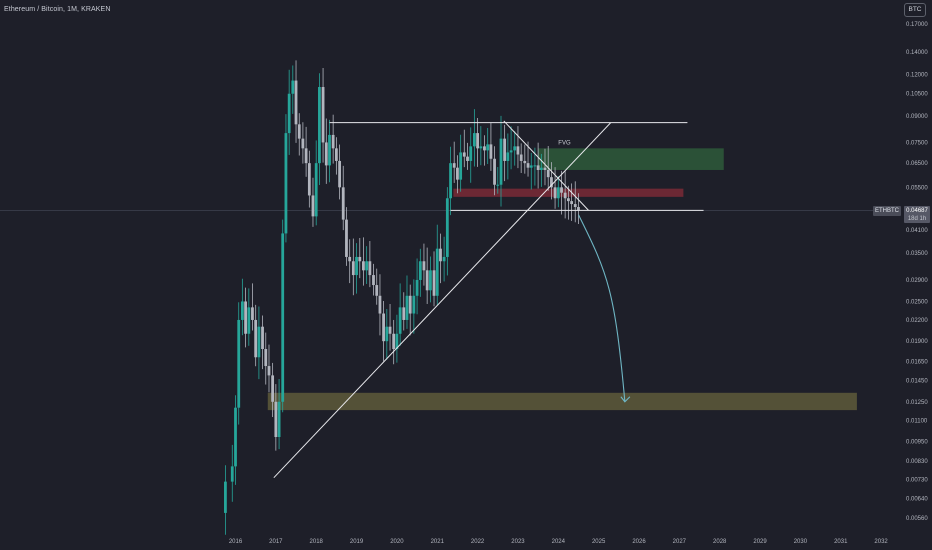 This screenshot has height=550, width=932. I want to click on y-axis-tick-label: 0.00730, so click(917, 481).